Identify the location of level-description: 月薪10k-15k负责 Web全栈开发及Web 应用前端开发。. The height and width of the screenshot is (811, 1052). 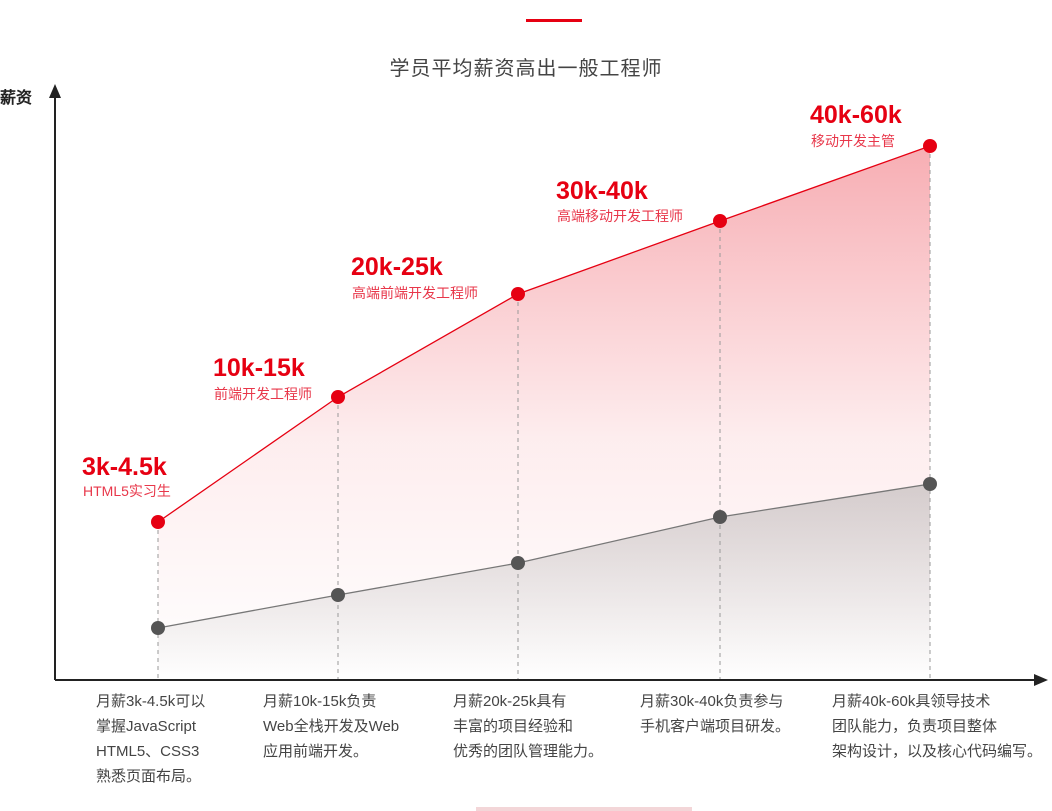
(331, 726).